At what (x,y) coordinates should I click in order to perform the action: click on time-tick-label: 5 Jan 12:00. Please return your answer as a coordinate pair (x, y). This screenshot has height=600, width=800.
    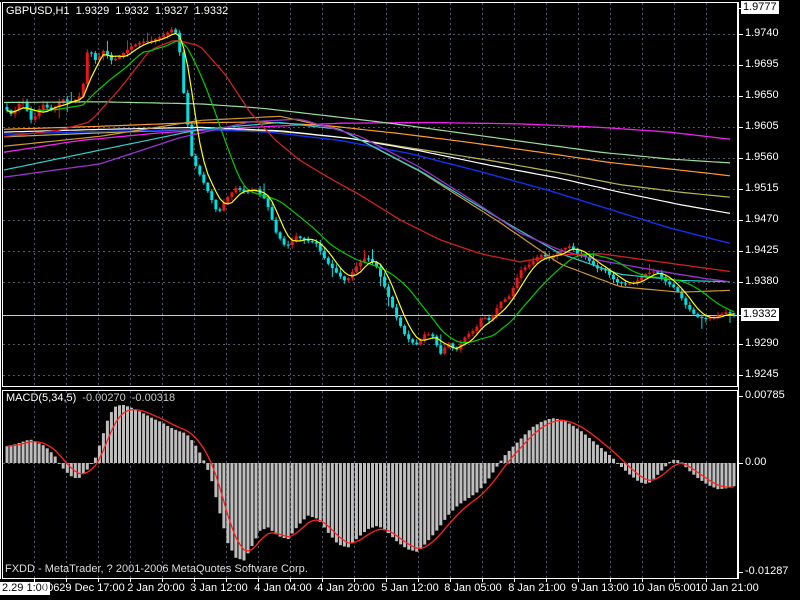
    Looking at the image, I should click on (410, 588).